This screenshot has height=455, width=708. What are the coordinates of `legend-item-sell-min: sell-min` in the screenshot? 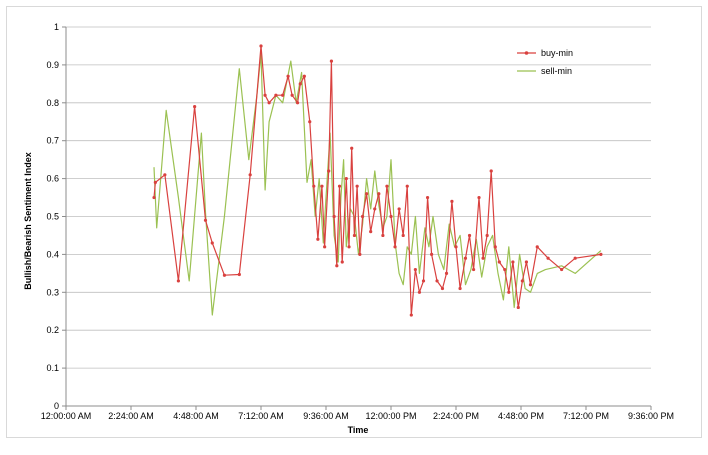 It's located at (544, 71).